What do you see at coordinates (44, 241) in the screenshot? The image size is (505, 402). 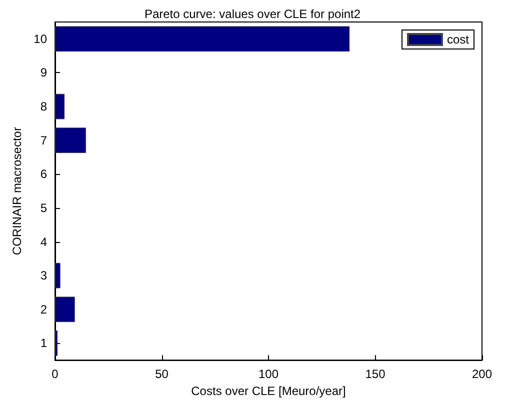 I see `y-tick-label: 4` at bounding box center [44, 241].